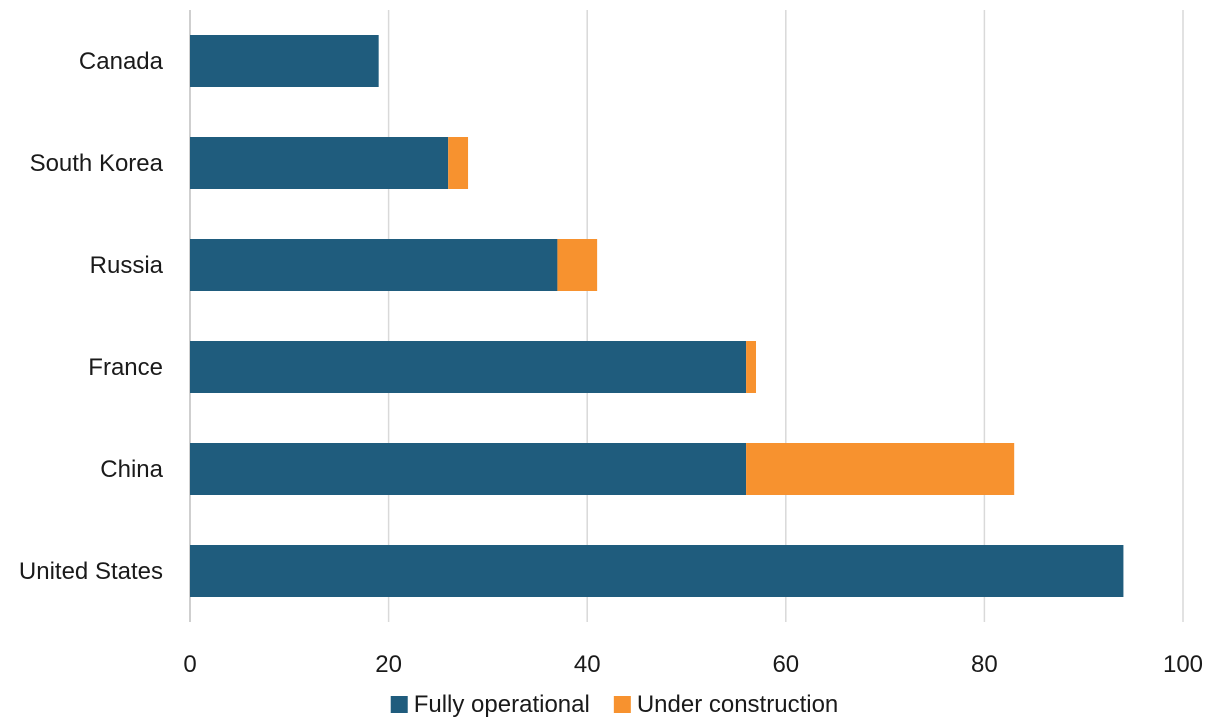 The image size is (1209, 724). Describe the element at coordinates (622, 704) in the screenshot. I see `legend-swatch-under-construction` at that location.